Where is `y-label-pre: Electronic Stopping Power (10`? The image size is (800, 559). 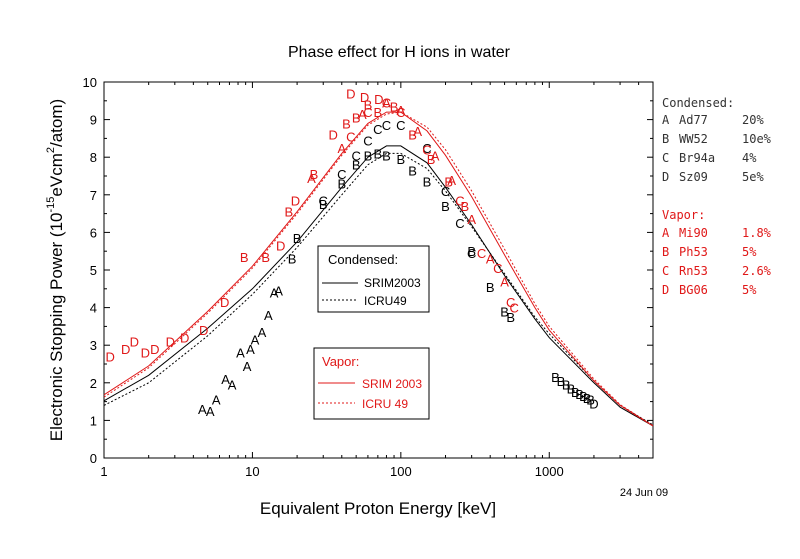
y-label-pre: Electronic Stopping Power (10 is located at coordinates (56, 327).